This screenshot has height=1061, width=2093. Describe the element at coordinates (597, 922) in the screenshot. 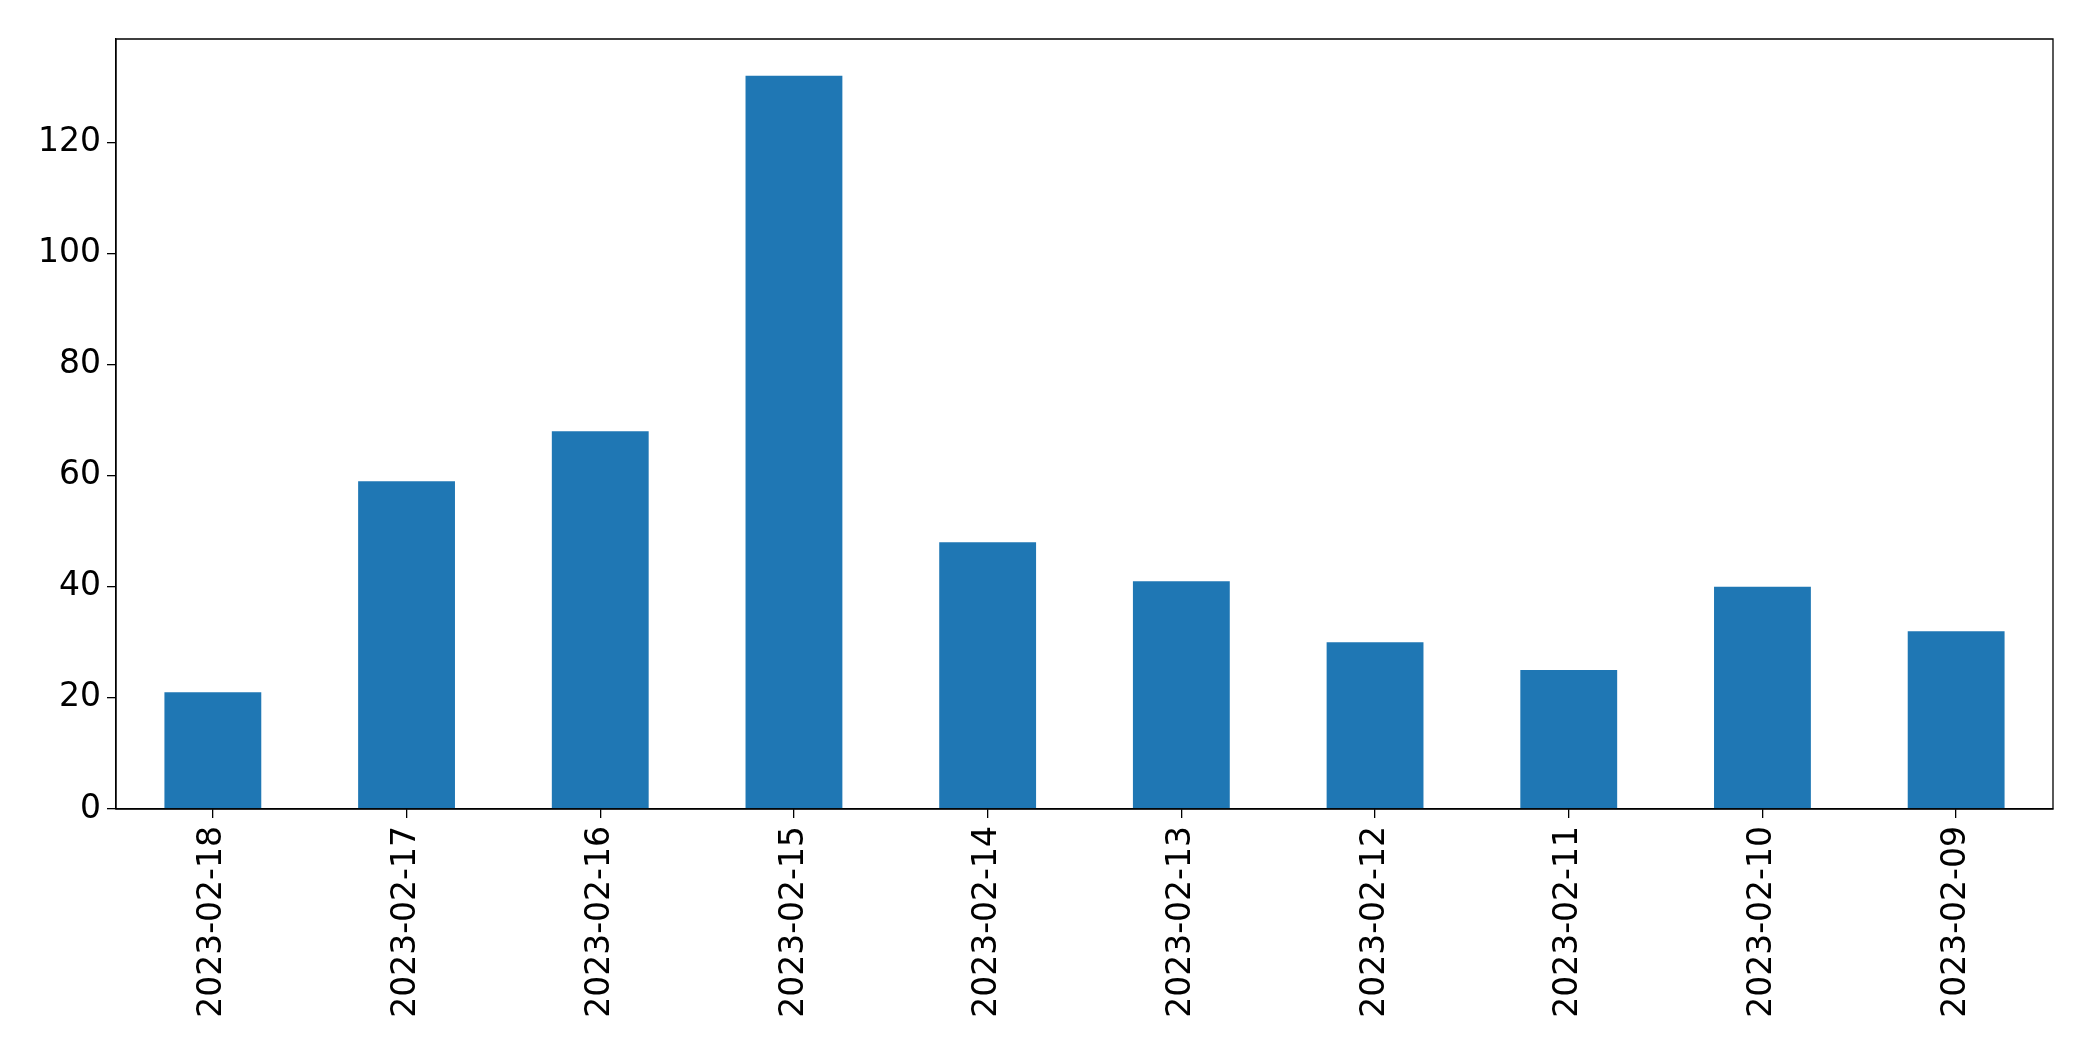

I see `x-tick-label: 2023-02-16` at that location.